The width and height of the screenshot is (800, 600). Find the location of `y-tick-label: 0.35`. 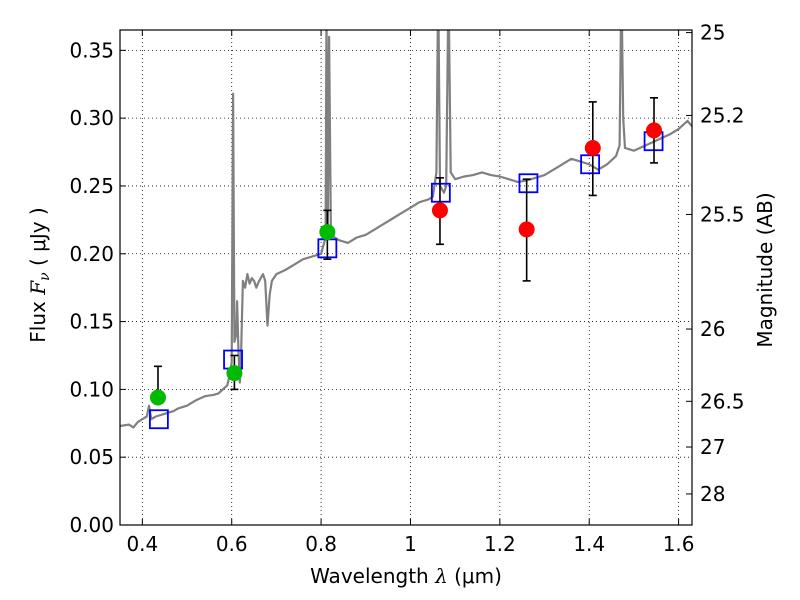

y-tick-label: 0.35 is located at coordinates (91, 50).